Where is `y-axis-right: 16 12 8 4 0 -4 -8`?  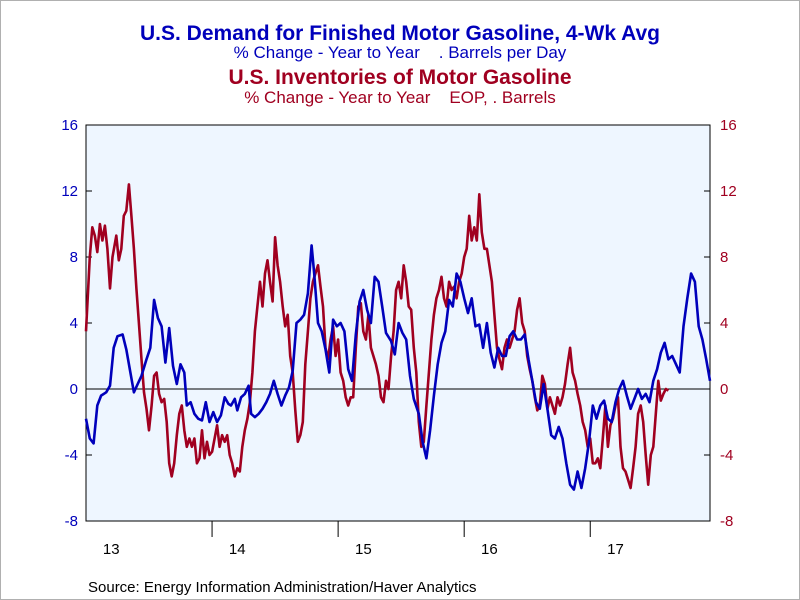
y-axis-right: 16 12 8 4 0 -4 -8 is located at coordinates (720, 323).